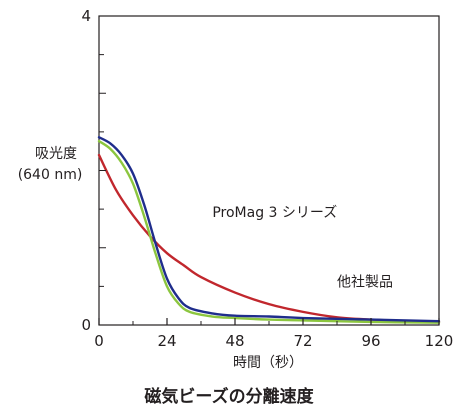 This screenshot has width=458, height=410. Describe the element at coordinates (370, 341) in the screenshot. I see `x-tick-label: 96` at that location.